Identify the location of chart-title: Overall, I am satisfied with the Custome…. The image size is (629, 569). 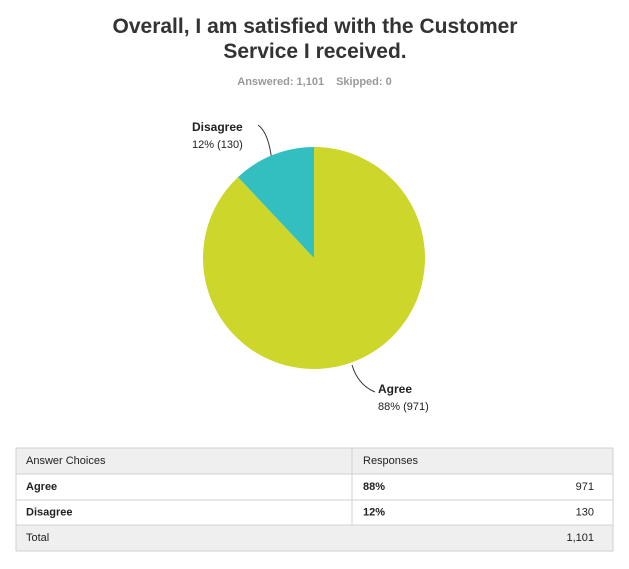
(315, 39).